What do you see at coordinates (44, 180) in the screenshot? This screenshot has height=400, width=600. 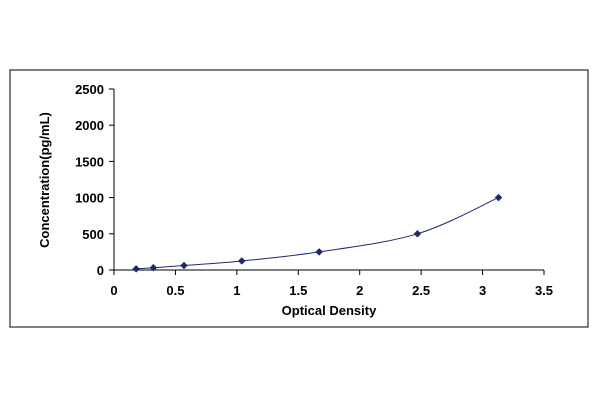 I see `y-axis-title: Concentration(pg/mL)` at bounding box center [44, 180].